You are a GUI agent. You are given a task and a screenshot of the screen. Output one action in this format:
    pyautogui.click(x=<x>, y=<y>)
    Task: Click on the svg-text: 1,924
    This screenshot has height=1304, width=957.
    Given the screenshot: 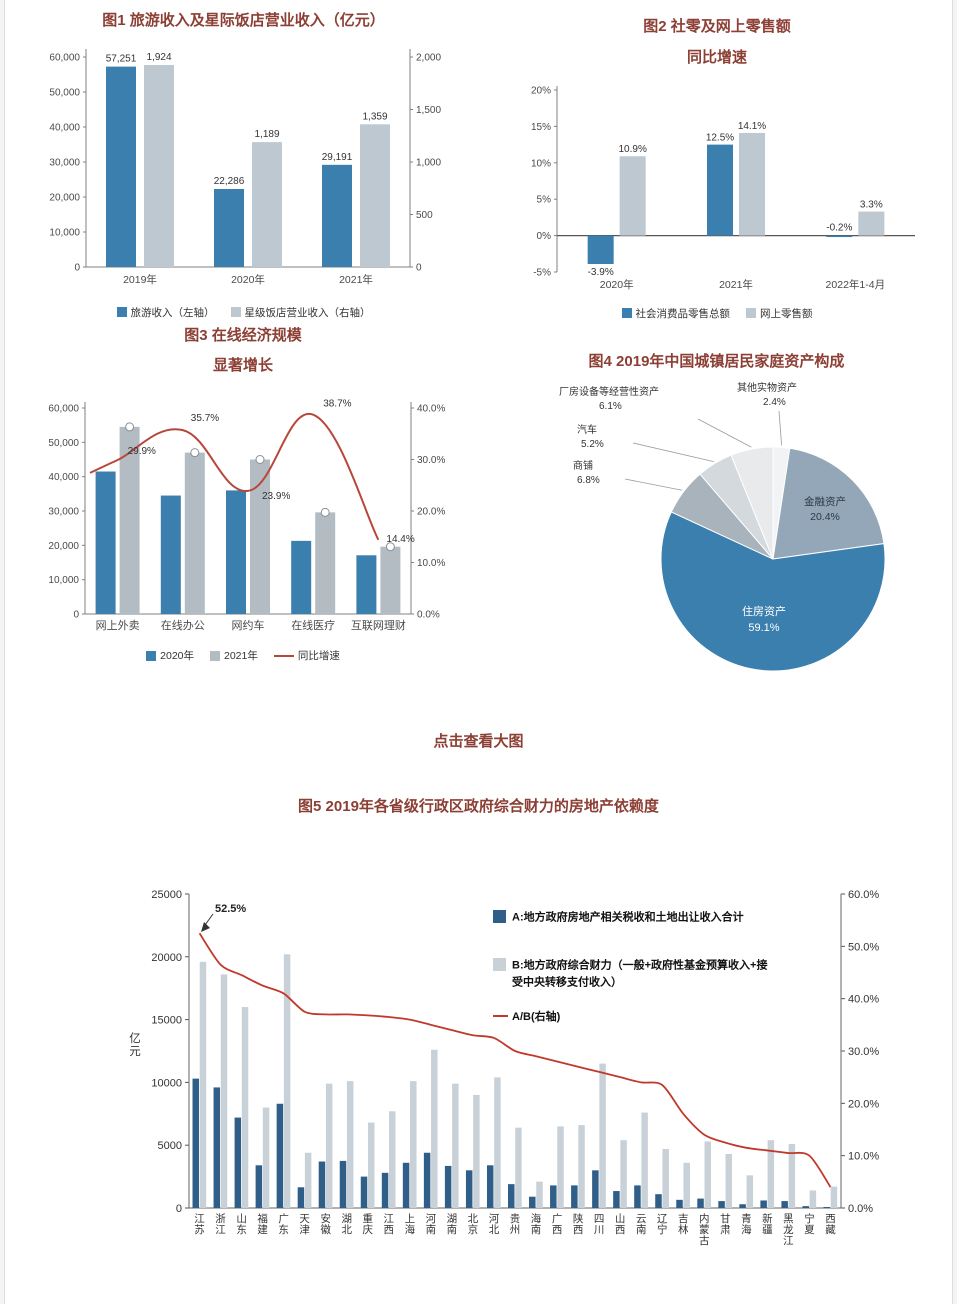 What is the action you would take?
    pyautogui.click(x=158, y=57)
    